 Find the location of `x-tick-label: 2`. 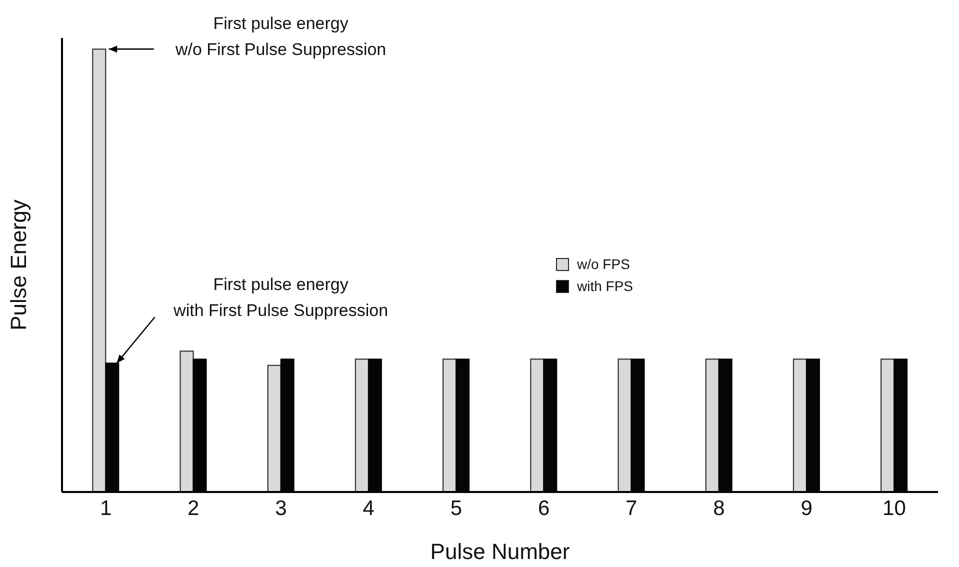

x-tick-label: 2 is located at coordinates (194, 508).